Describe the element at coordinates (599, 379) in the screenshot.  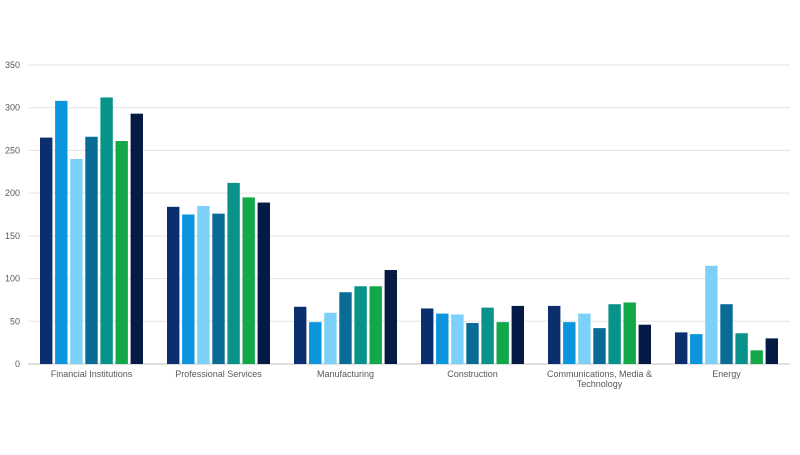
I see `x-category-label: Communications, Media & Technology` at that location.